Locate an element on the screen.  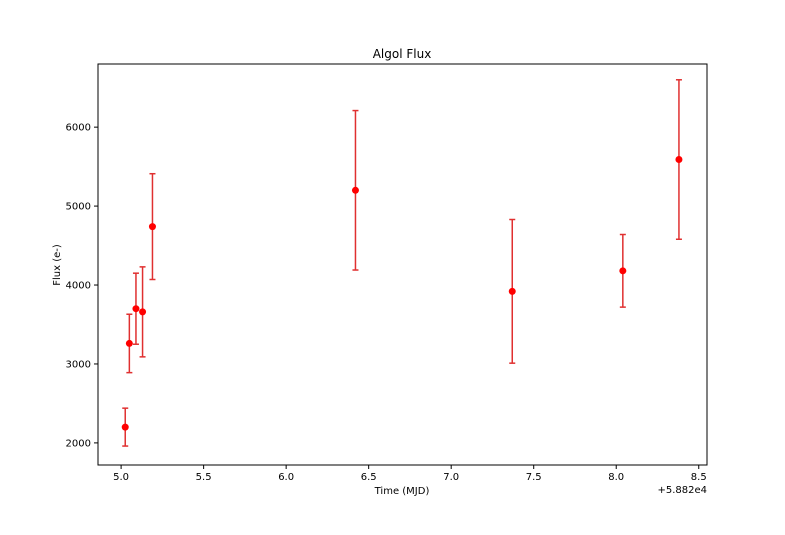
x-tick-label: 8.5 is located at coordinates (699, 477).